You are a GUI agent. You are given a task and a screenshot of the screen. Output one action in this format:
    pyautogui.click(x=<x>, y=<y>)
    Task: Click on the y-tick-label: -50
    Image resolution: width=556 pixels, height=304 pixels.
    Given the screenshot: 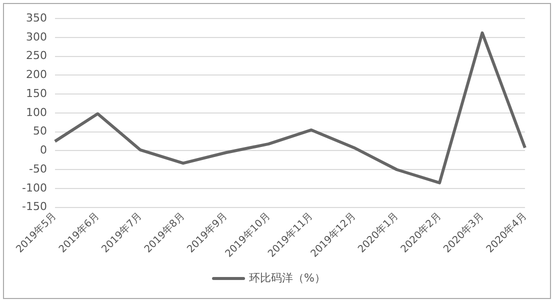 What is the action you would take?
    pyautogui.click(x=37, y=169)
    